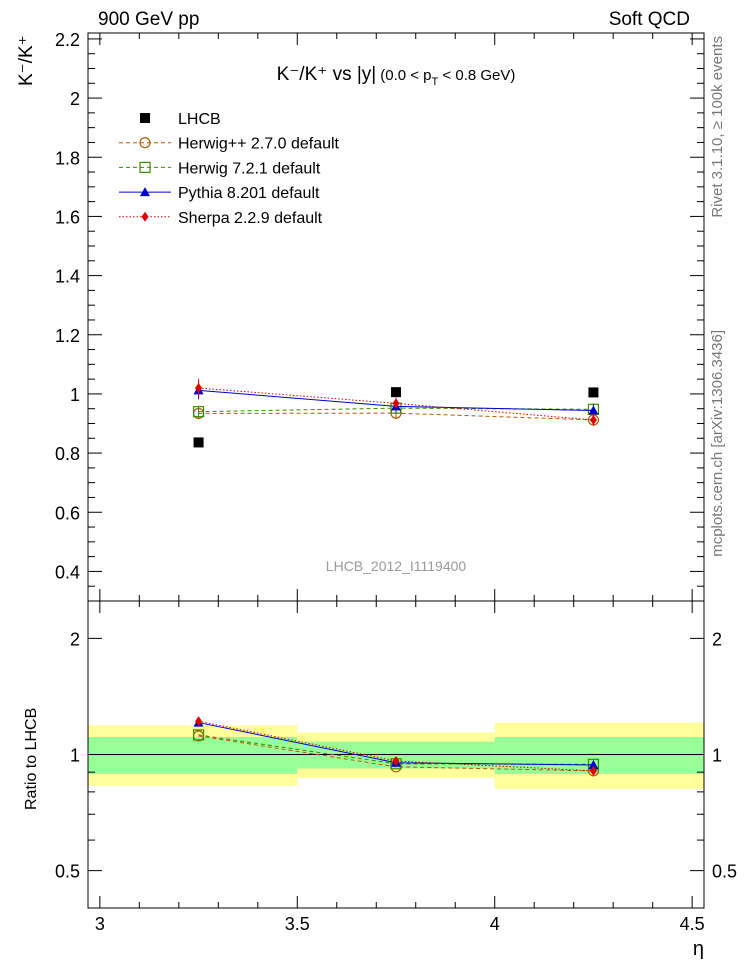 The image size is (746, 972). I want to click on ratio-y-tick-label: 0.5, so click(67, 872).